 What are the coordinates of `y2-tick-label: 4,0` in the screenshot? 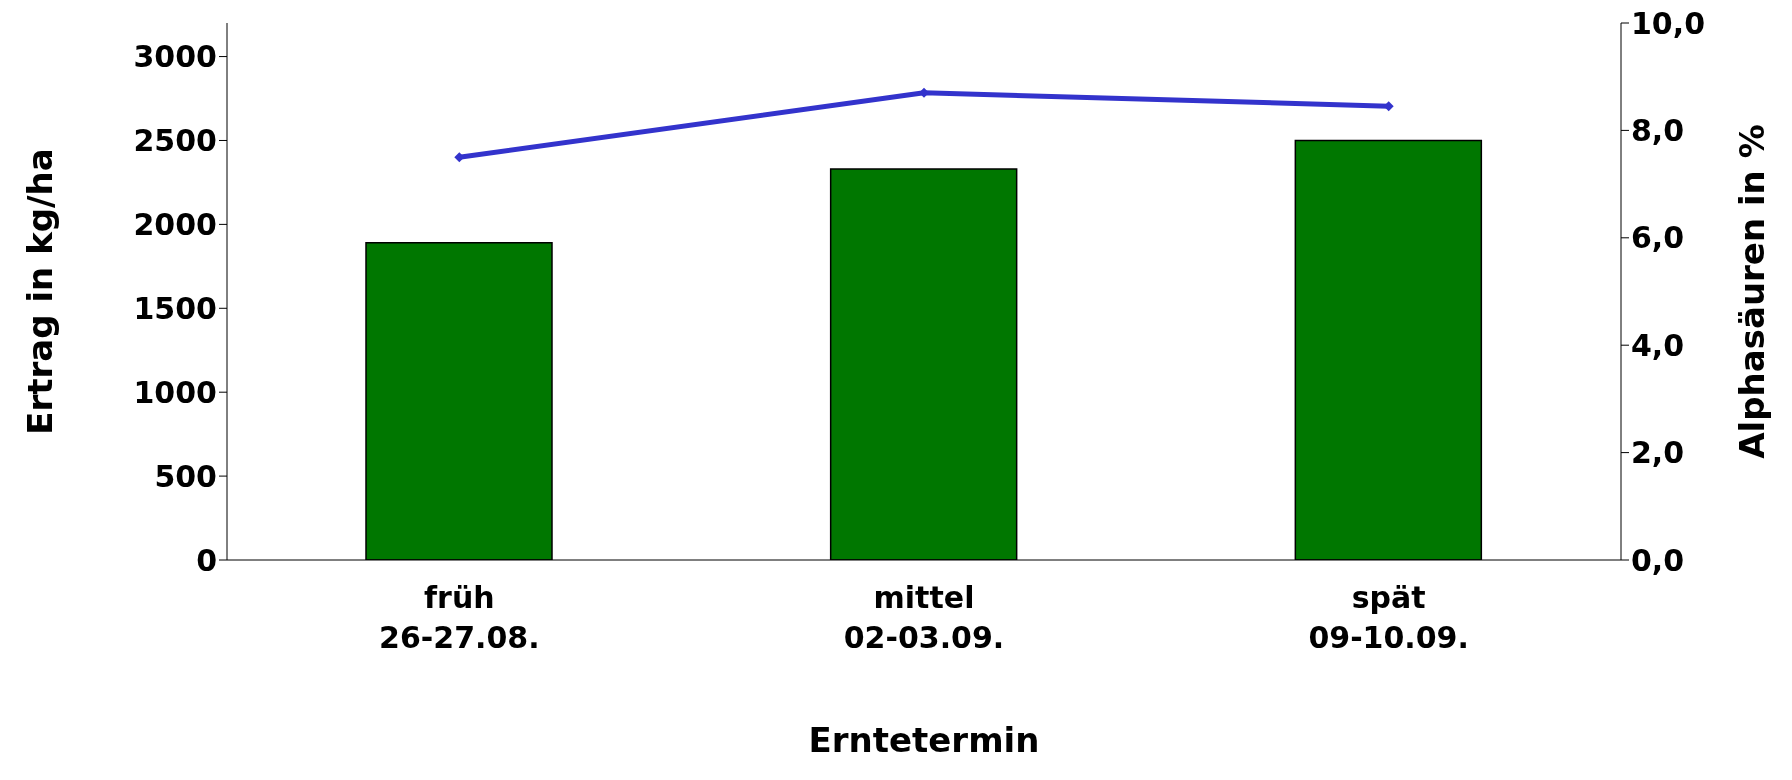 It's located at (1658, 345).